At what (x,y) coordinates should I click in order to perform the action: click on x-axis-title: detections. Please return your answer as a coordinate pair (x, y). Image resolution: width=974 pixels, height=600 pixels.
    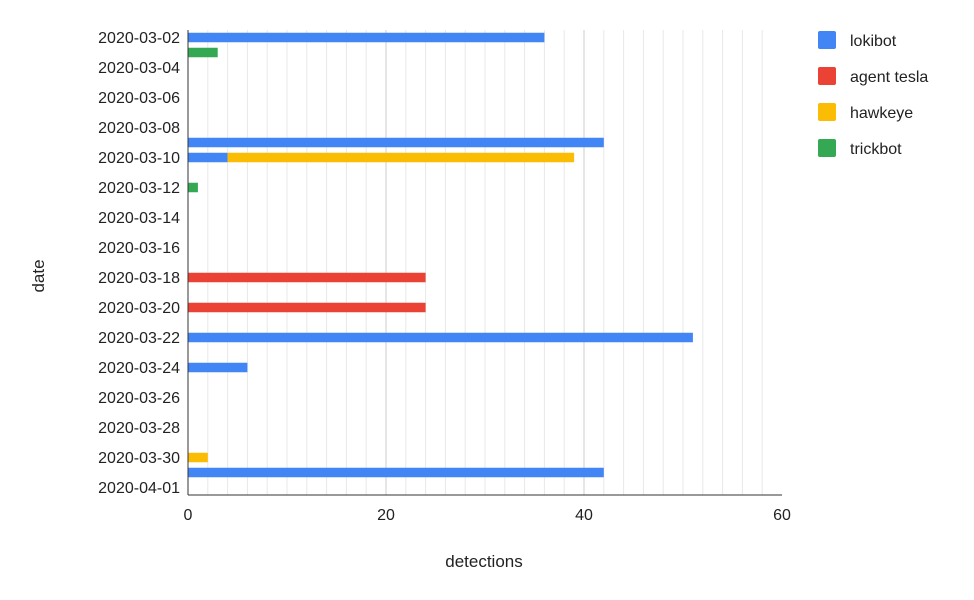
    Looking at the image, I should click on (484, 561).